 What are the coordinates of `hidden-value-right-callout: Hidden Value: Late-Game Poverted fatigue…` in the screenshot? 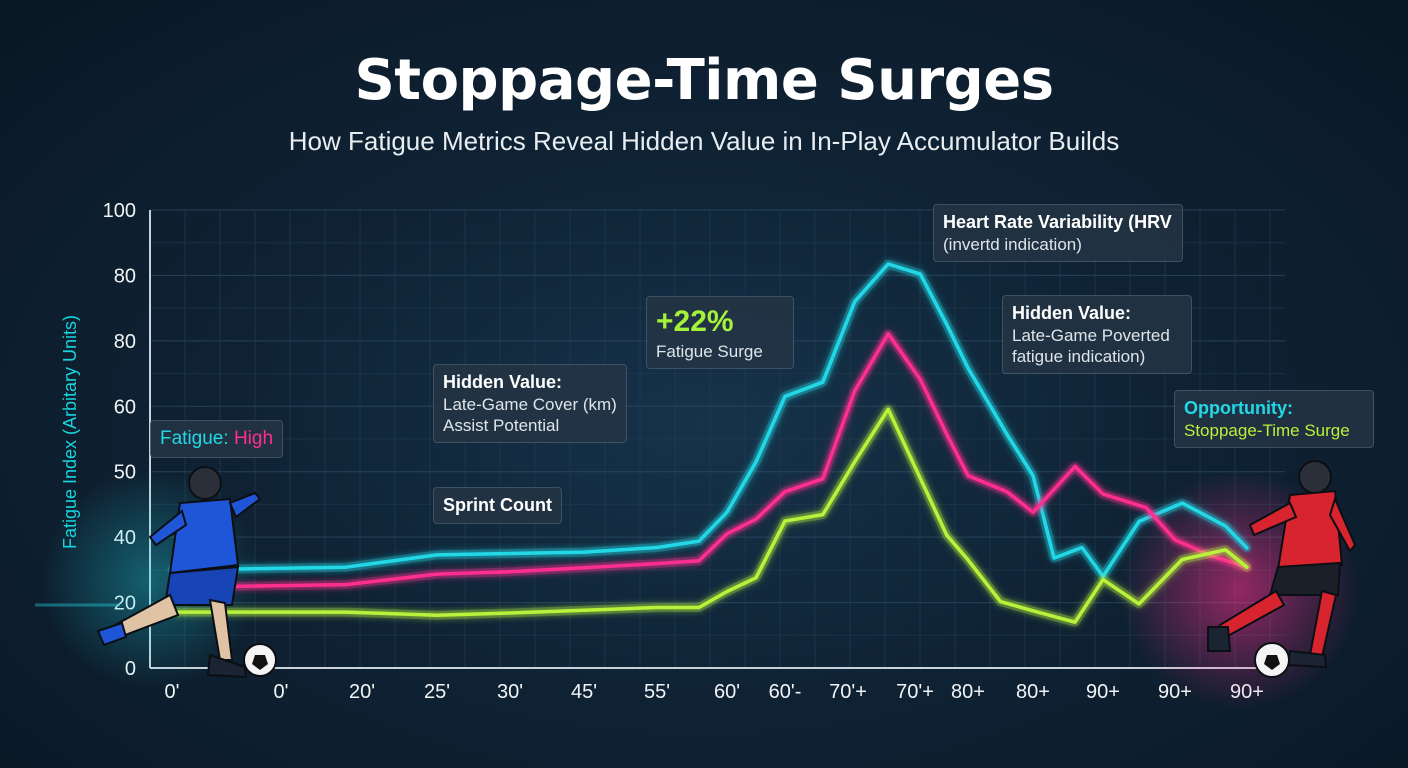 It's located at (1097, 334).